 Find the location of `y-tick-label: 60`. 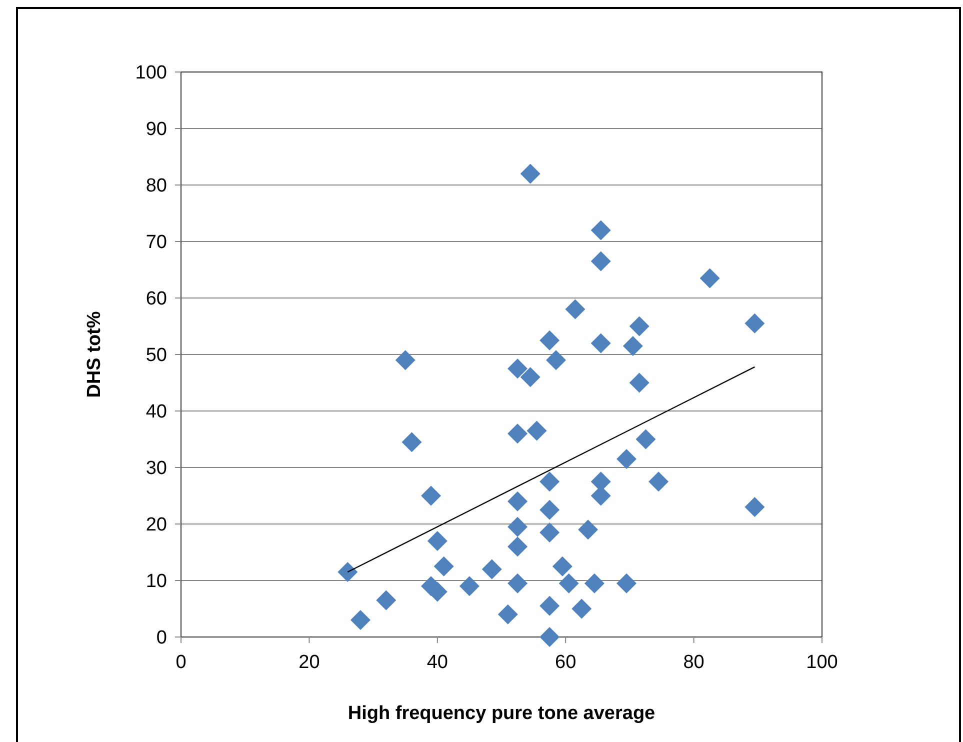

y-tick-label: 60 is located at coordinates (156, 299).